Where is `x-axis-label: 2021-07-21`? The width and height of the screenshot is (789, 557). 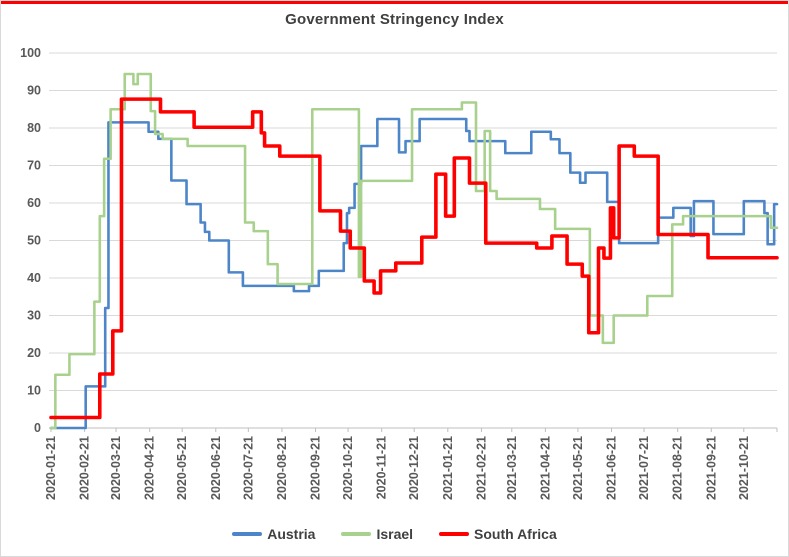
x-axis-label: 2021-07-21 is located at coordinates (644, 468).